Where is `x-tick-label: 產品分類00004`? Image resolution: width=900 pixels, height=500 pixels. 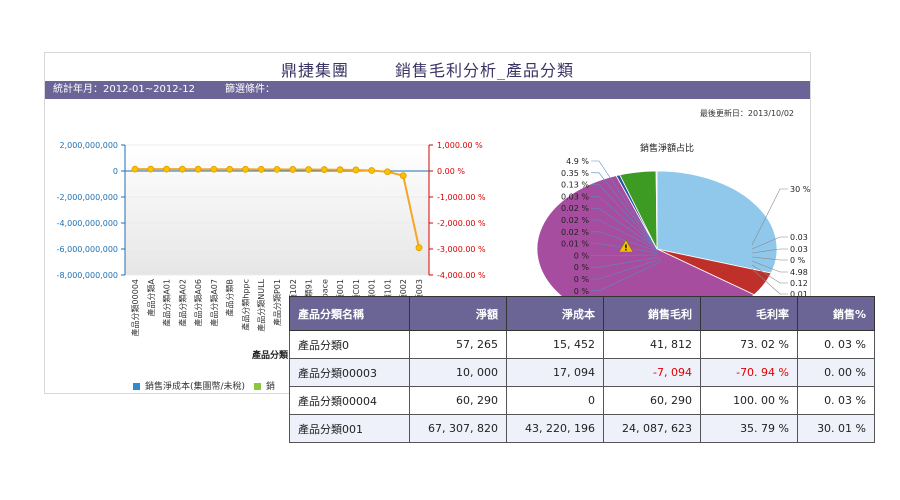
x-tick-label: 產品分類00004 is located at coordinates (135, 307).